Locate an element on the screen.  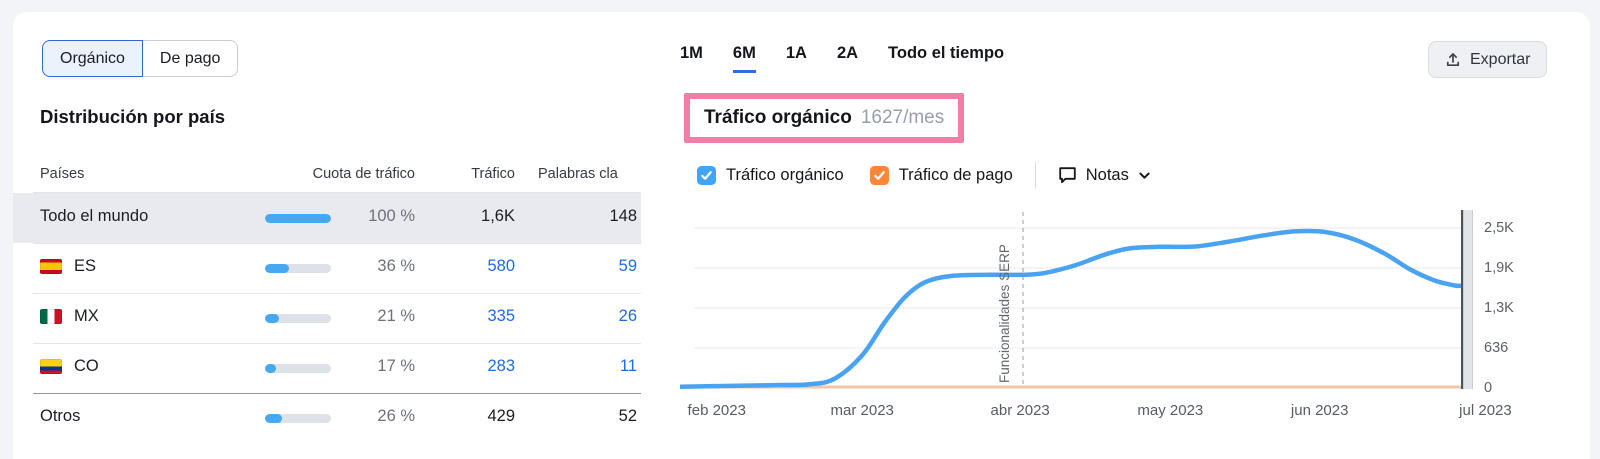
x-tick-label: abr 2023 is located at coordinates (1020, 410).